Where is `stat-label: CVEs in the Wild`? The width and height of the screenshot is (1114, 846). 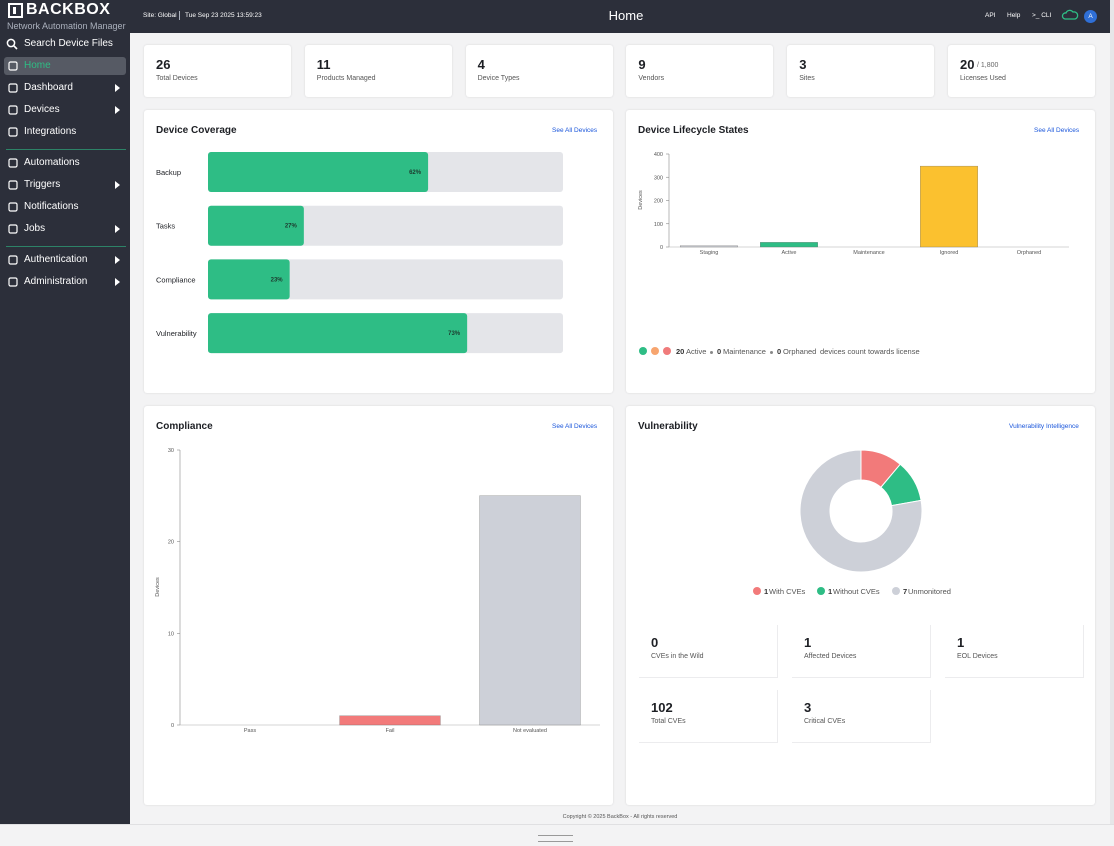 stat-label: CVEs in the Wild is located at coordinates (677, 656).